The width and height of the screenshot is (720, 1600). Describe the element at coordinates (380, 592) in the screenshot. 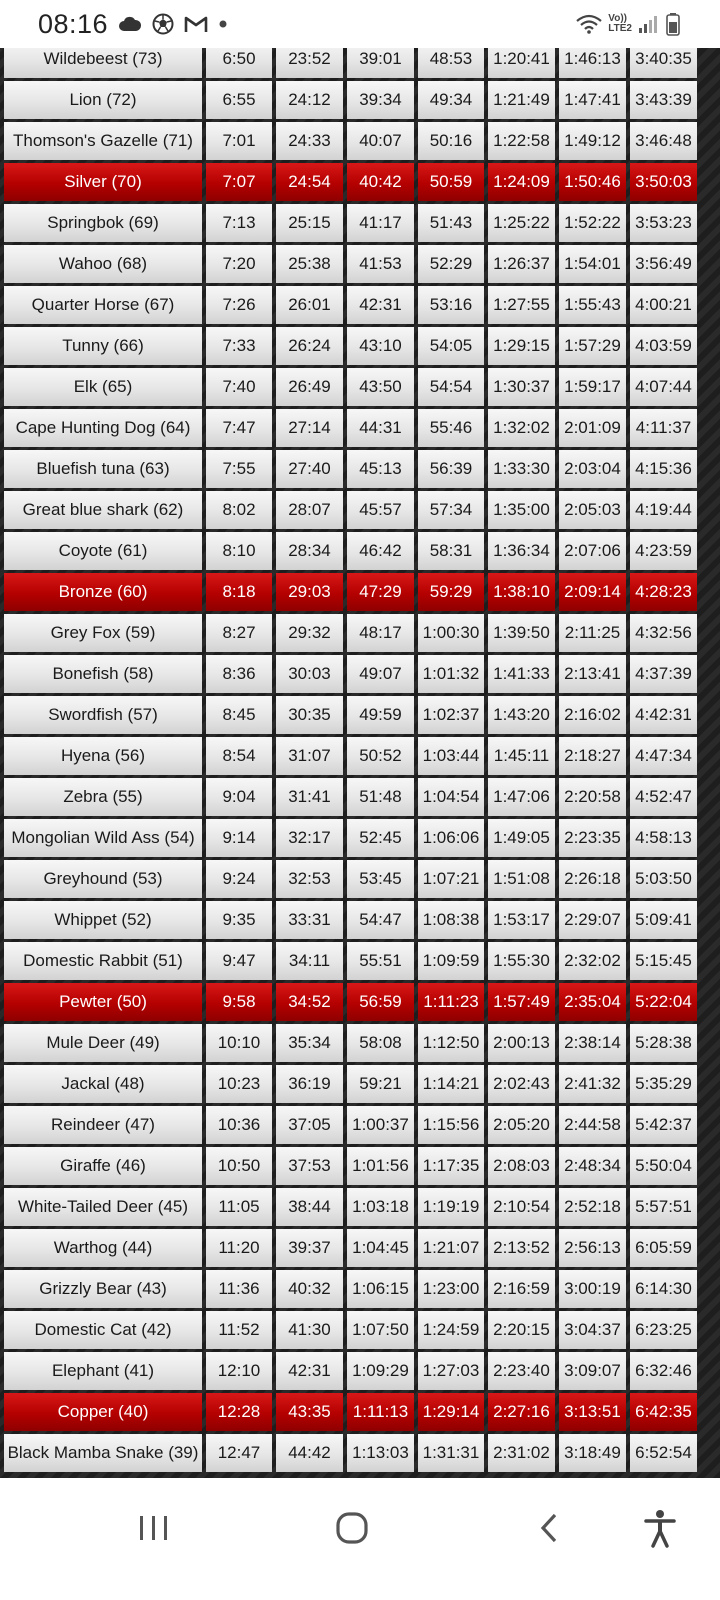

I see `time-cell: 47:29` at that location.